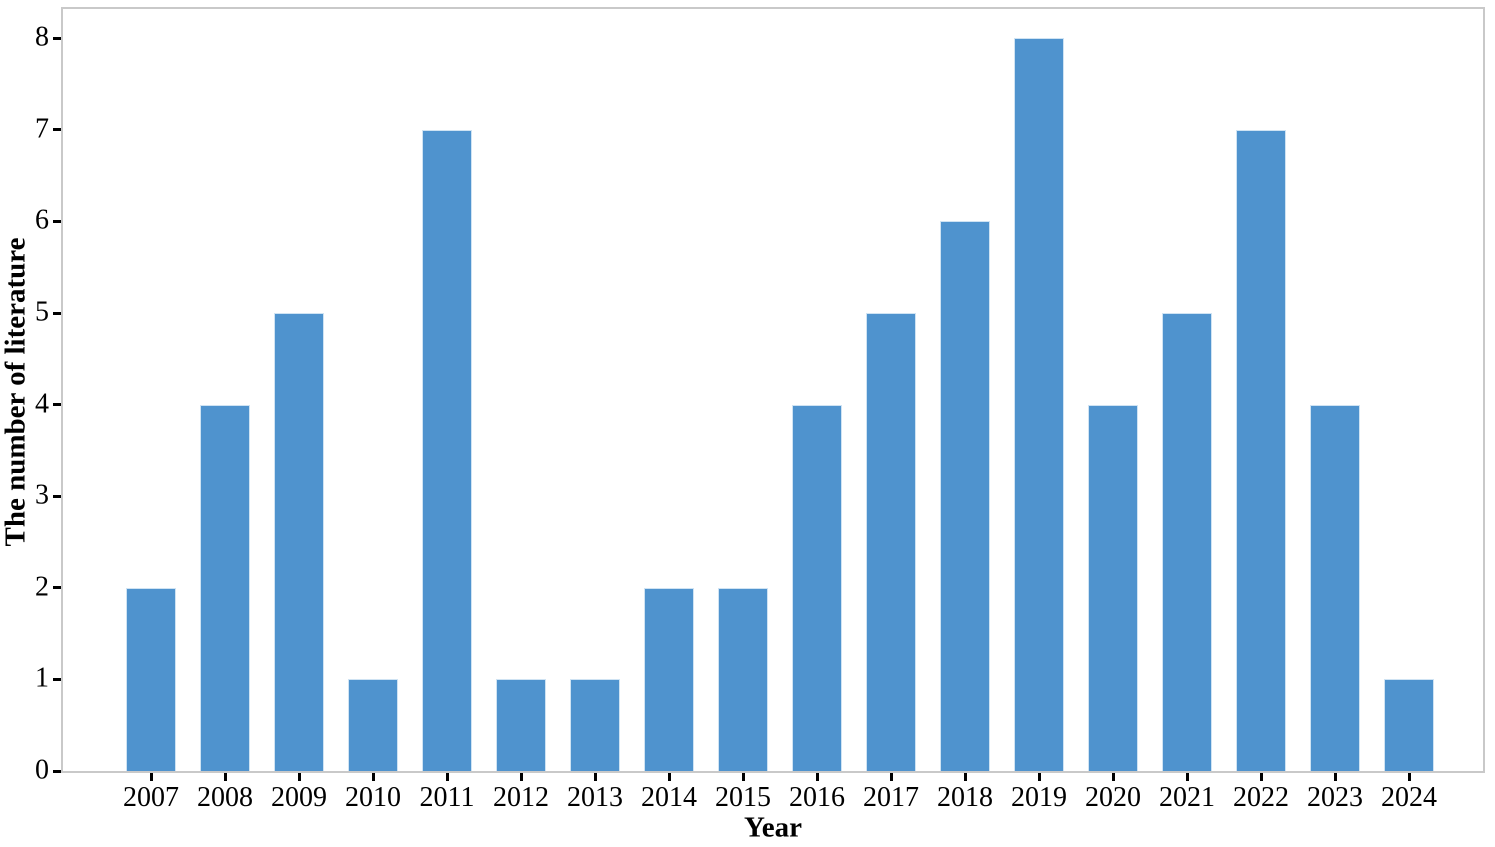  I want to click on bar-2007, so click(151, 679).